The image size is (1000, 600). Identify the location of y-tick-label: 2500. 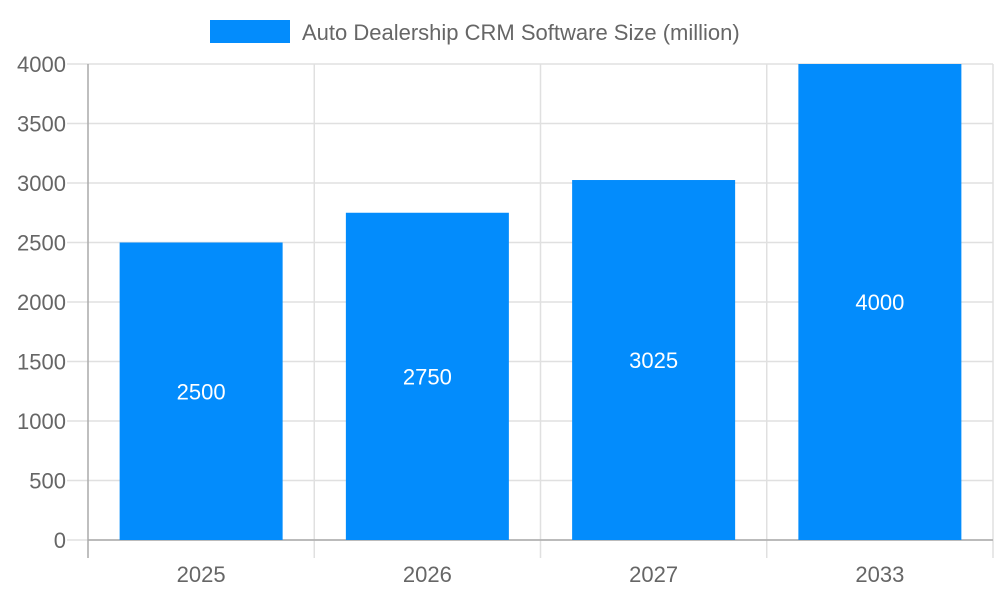
(41, 243).